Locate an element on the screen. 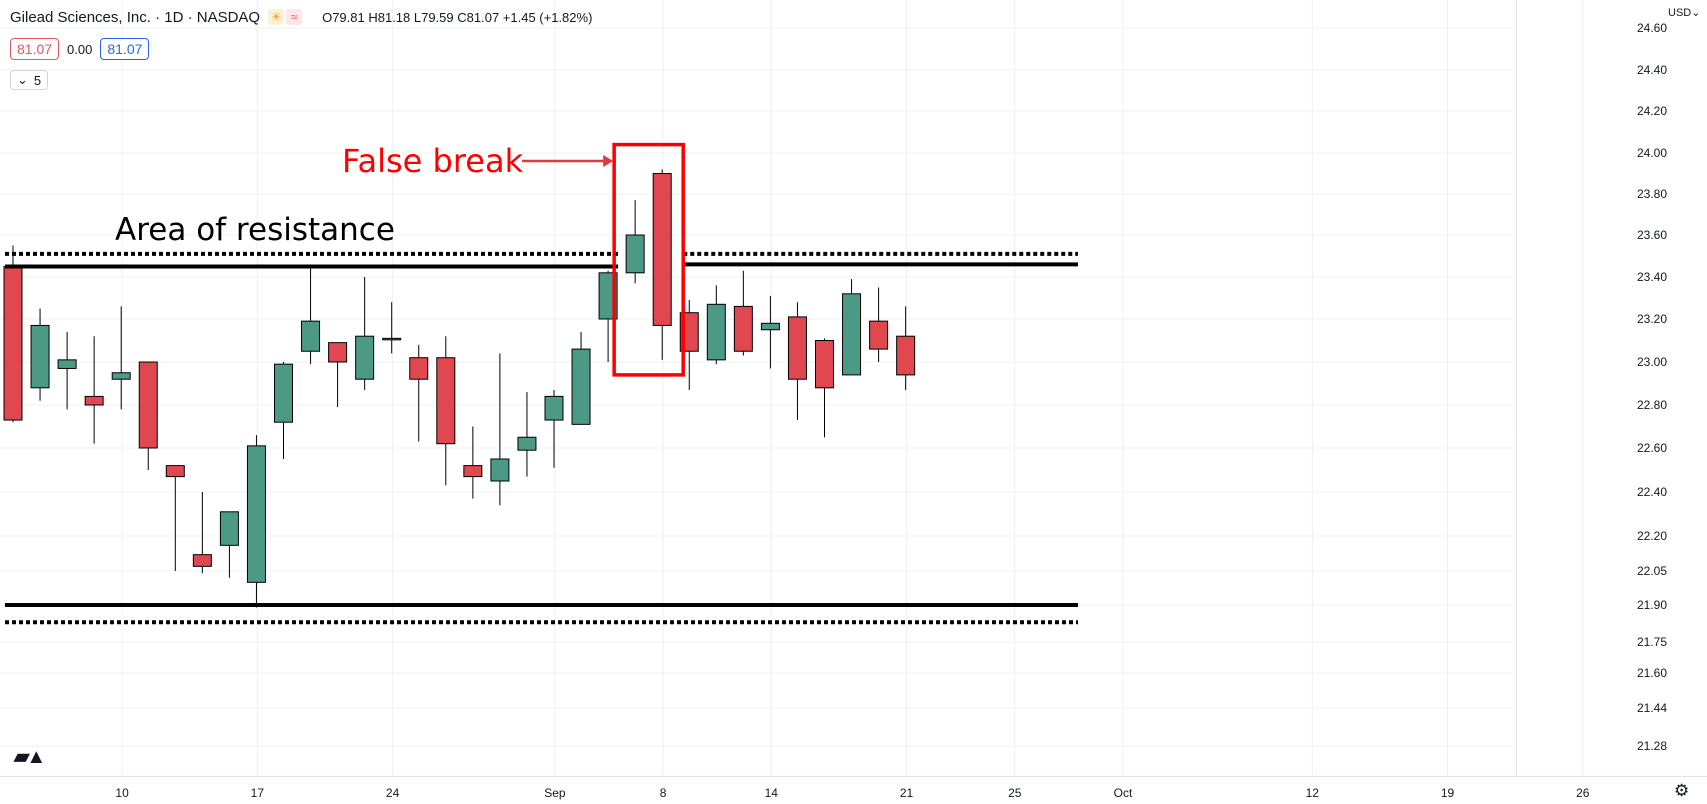 This screenshot has height=804, width=1707. y-tick-label: 21.75 is located at coordinates (1652, 642).